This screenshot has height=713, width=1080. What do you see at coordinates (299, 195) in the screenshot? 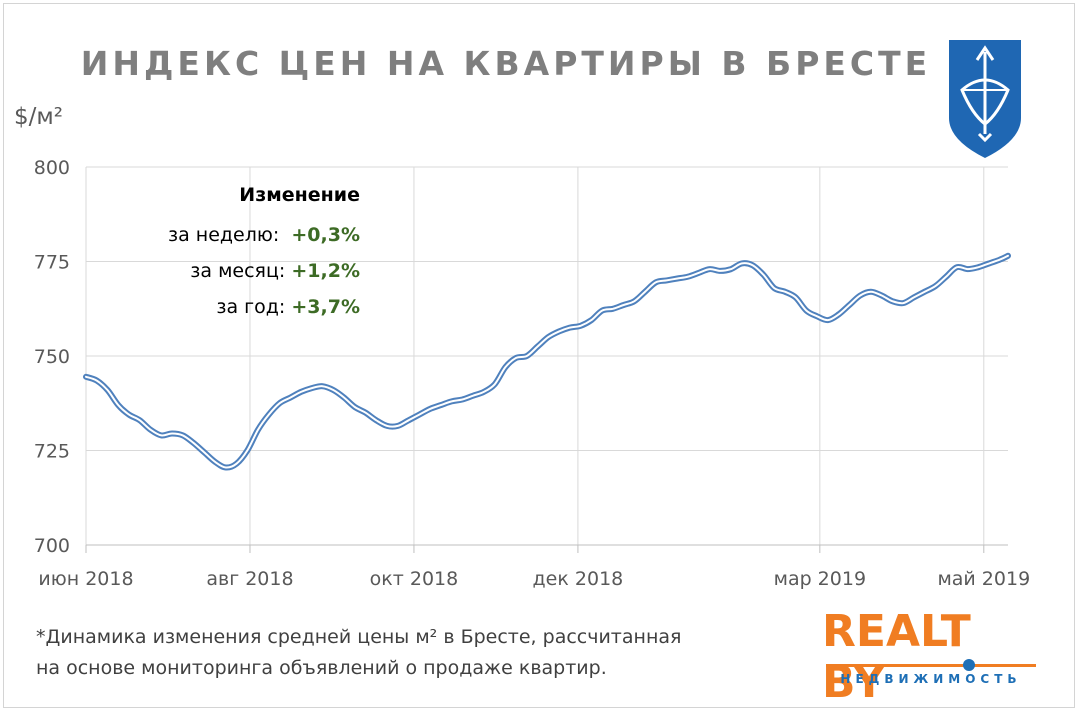
I see `change-panel-heading: Изменение` at bounding box center [299, 195].